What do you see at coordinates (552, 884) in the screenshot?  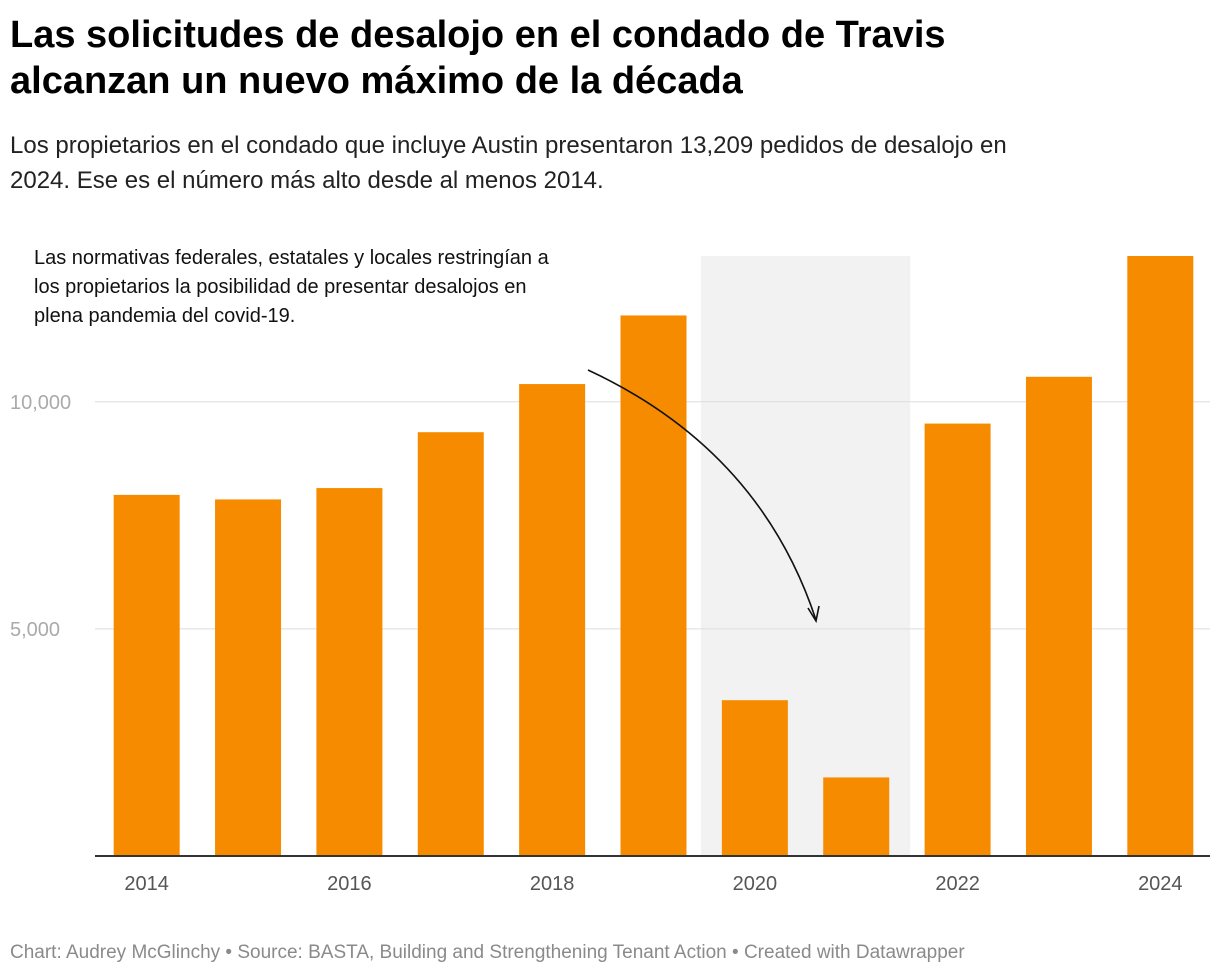 I see `x-tick-label: 2018` at bounding box center [552, 884].